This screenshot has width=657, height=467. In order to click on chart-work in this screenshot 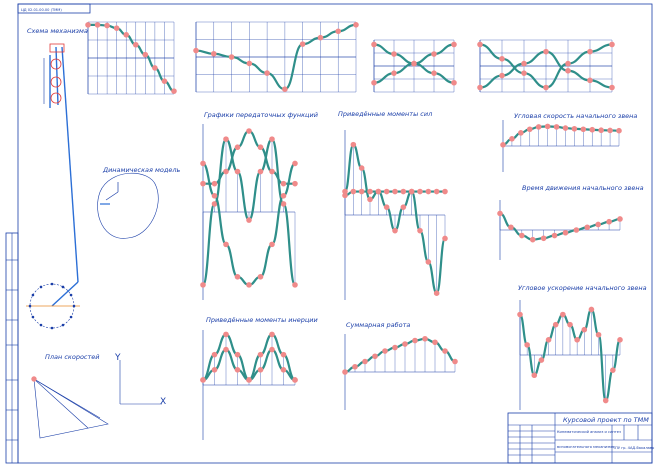, I will do `click(400, 372)`.